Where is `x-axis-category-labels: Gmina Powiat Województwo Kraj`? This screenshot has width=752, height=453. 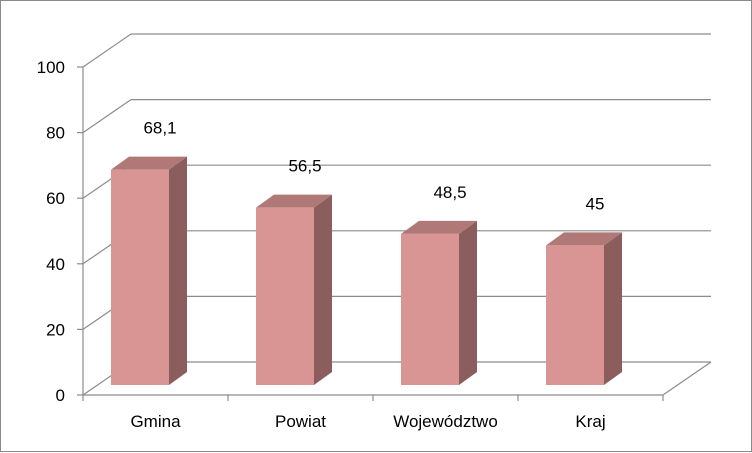 x-axis-category-labels: Gmina Powiat Województwo Kraj is located at coordinates (367, 421).